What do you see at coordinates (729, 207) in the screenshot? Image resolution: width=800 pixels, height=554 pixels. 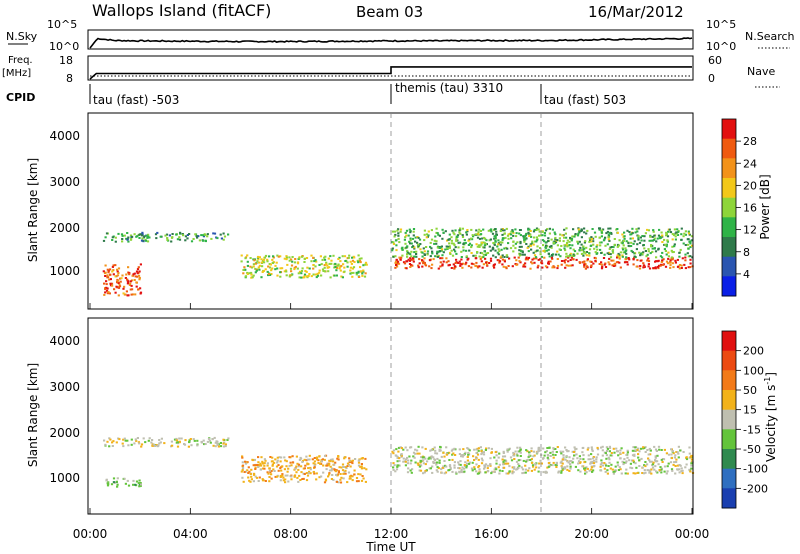 I see `power-cbar-swatch` at bounding box center [729, 207].